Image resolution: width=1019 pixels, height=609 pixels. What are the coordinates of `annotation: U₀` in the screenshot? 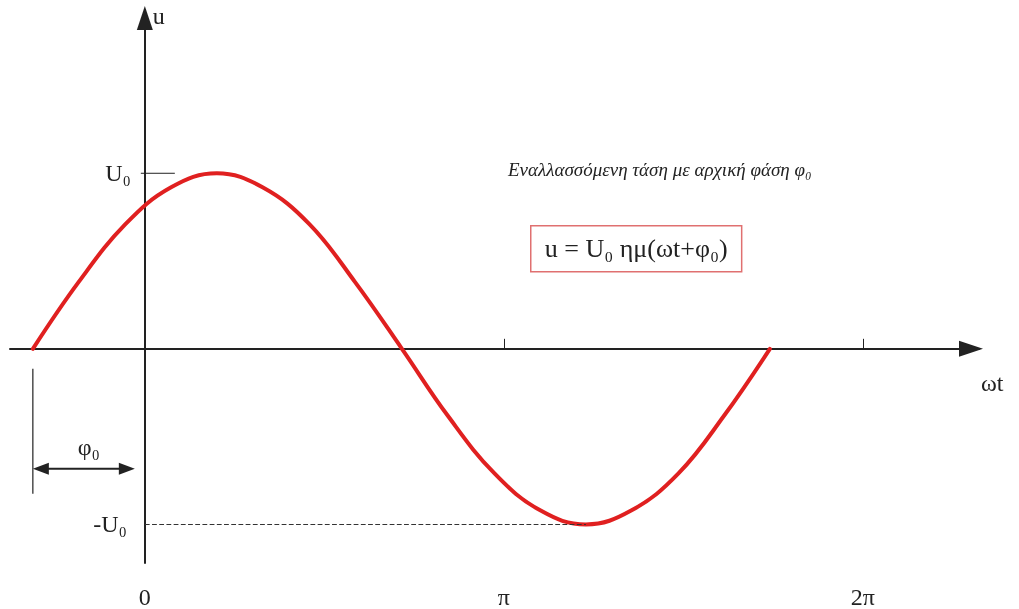 It's located at (118, 173).